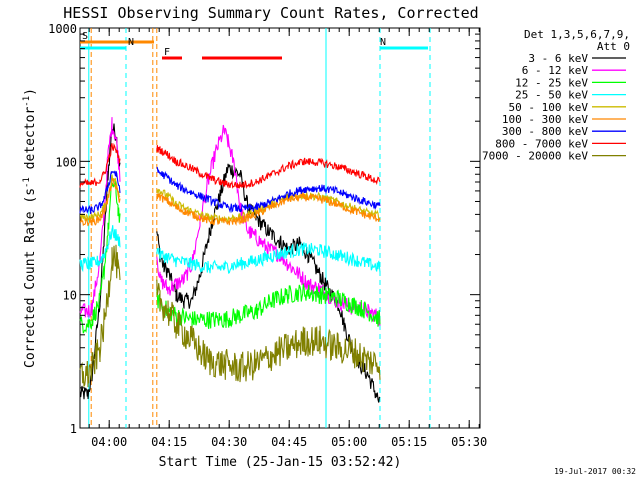 The width and height of the screenshot is (640, 480). Describe the element at coordinates (555, 70) in the screenshot. I see `legend-label: 6 - 12 keV` at that location.